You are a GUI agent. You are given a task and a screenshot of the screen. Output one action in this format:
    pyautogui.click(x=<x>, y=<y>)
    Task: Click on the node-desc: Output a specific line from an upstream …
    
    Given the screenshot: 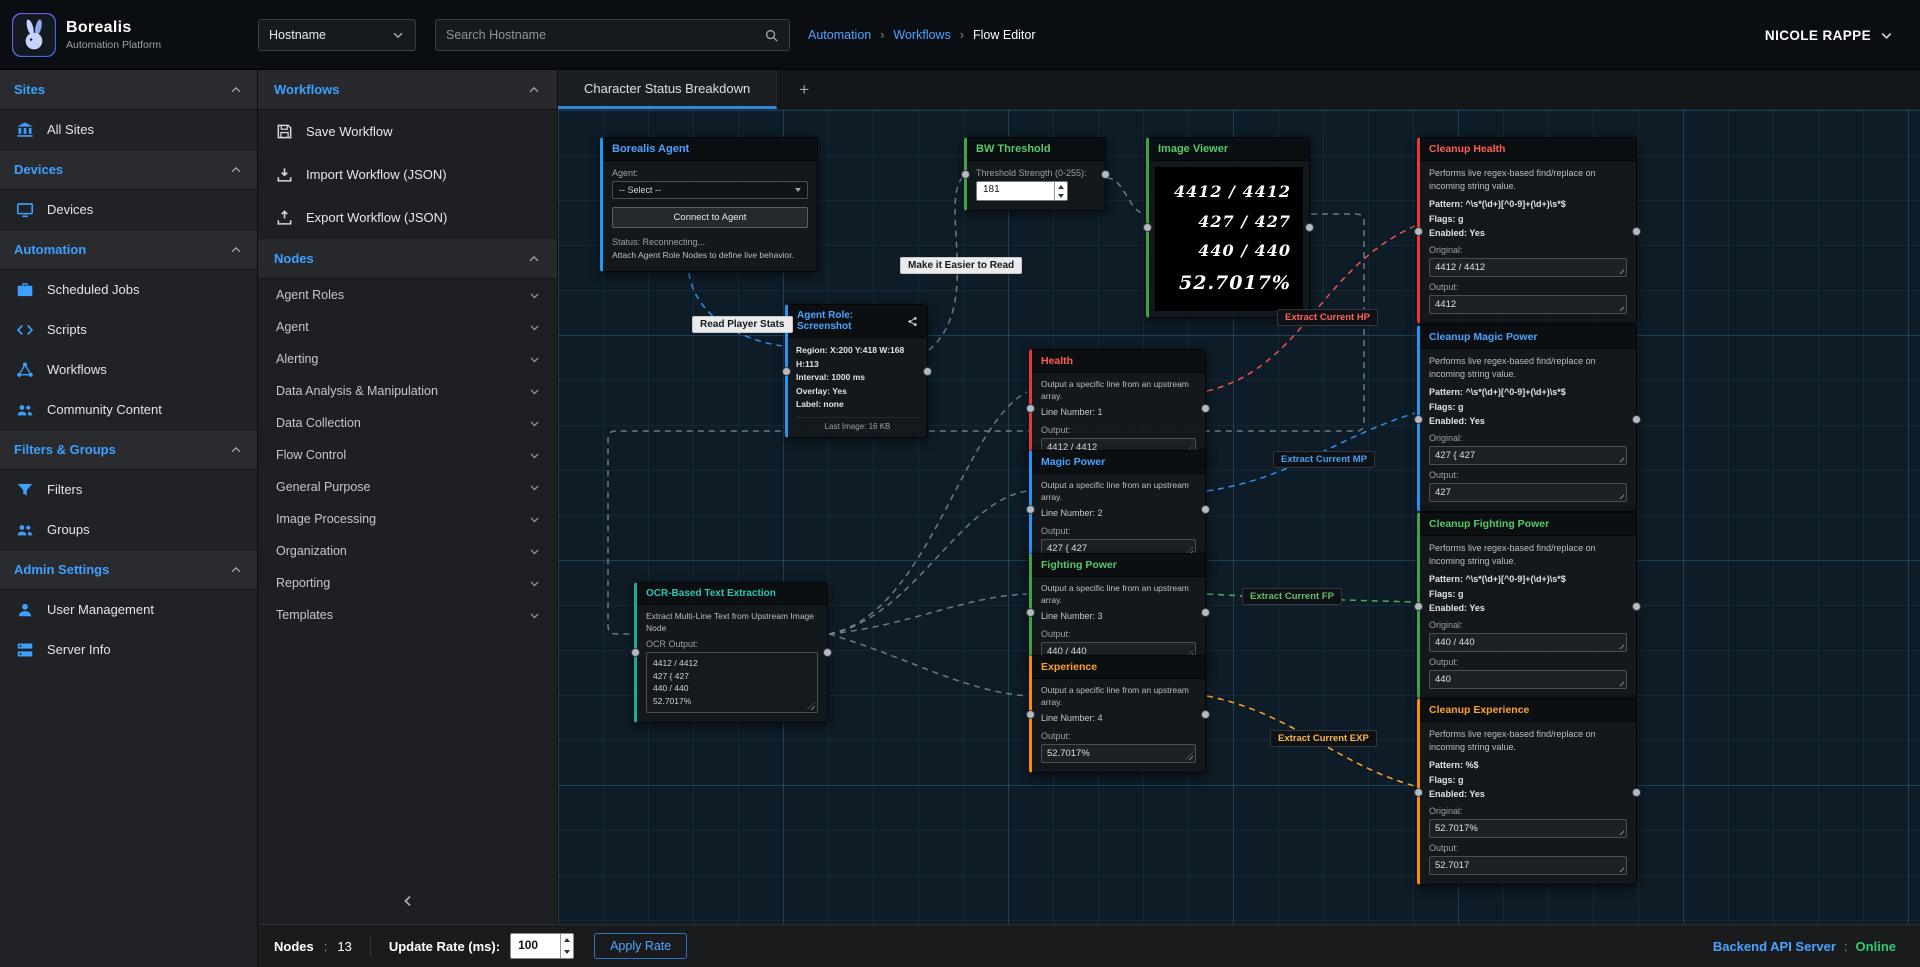 What is the action you would take?
    pyautogui.click(x=1115, y=491)
    